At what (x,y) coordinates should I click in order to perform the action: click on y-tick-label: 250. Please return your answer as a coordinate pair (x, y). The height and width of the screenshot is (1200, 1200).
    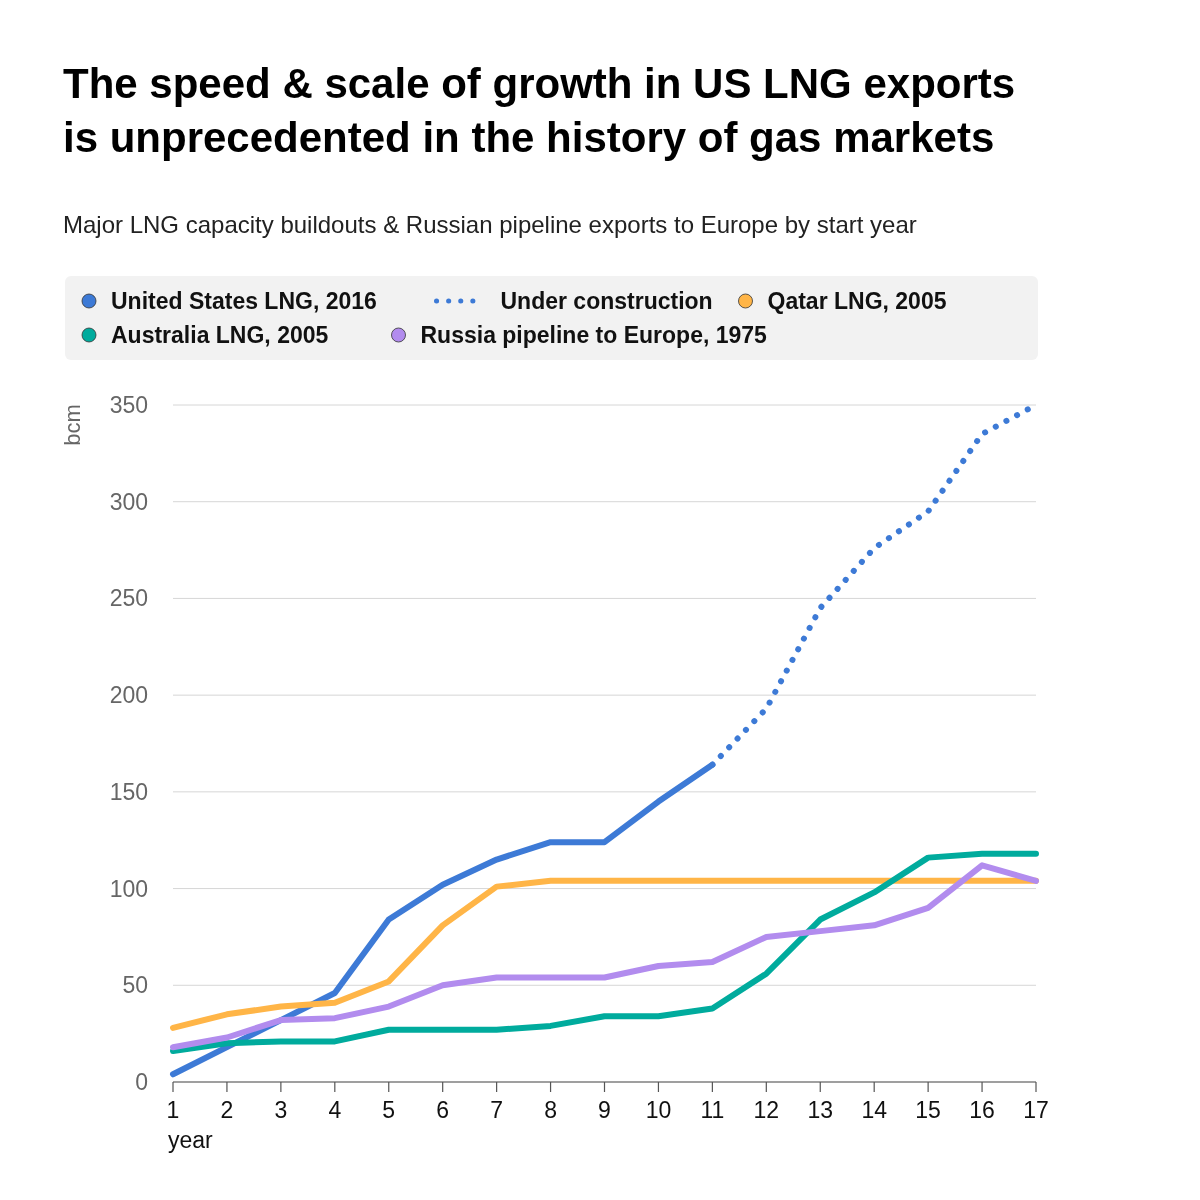
    Looking at the image, I should click on (128, 598).